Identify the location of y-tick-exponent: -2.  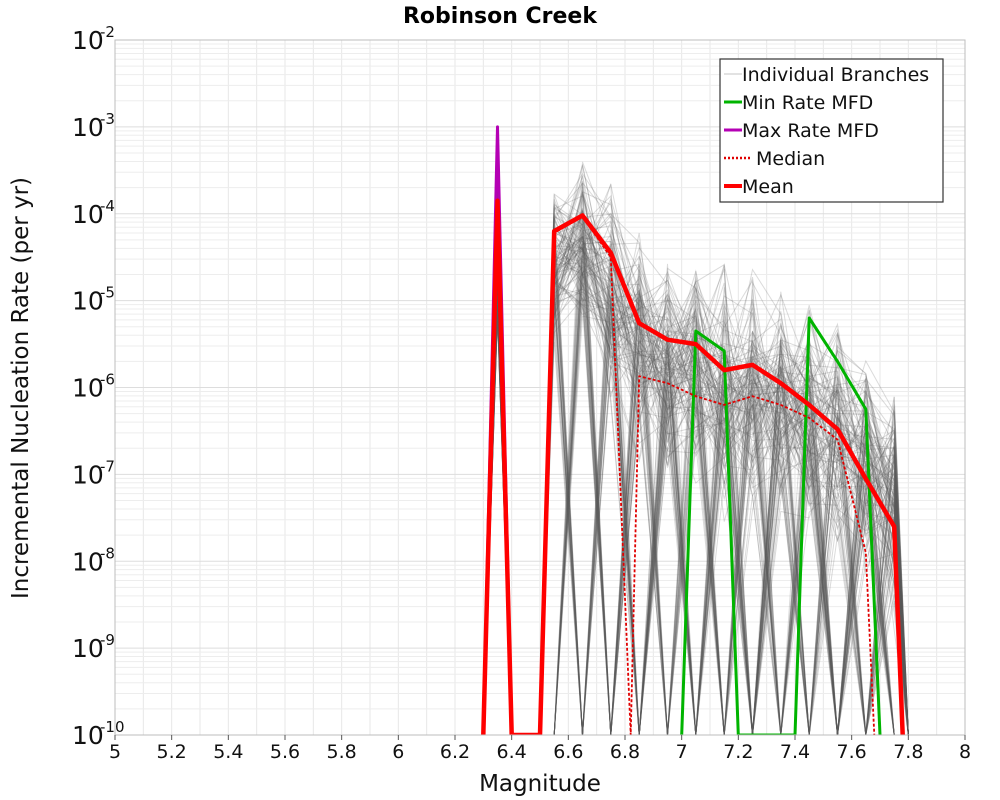
(107, 32).